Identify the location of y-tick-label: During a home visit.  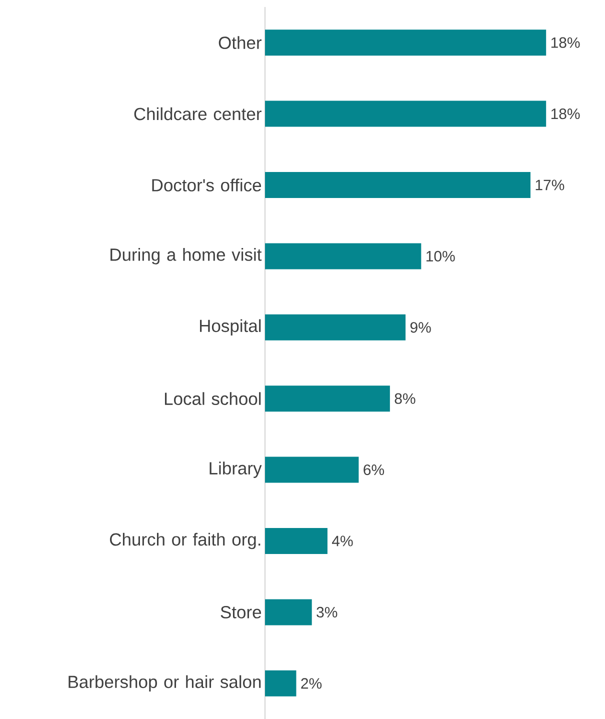
(186, 256).